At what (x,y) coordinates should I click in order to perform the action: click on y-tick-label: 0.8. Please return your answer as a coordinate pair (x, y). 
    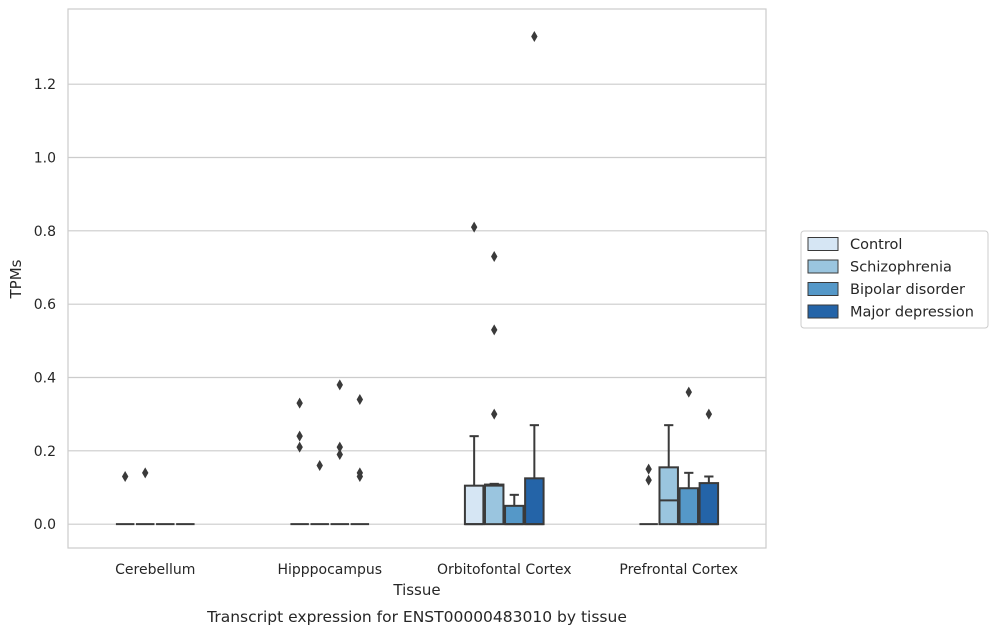
    Looking at the image, I should click on (45, 232).